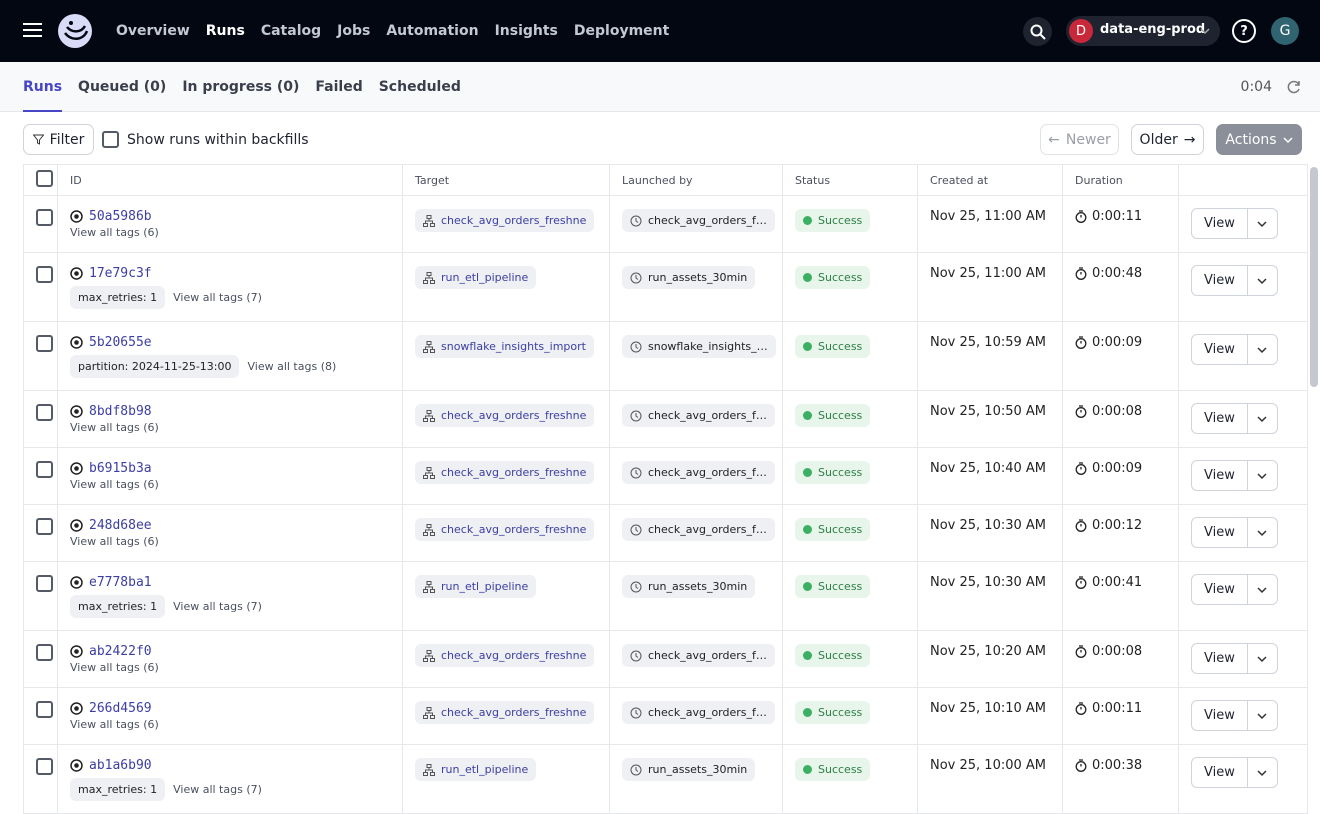  What do you see at coordinates (1079, 139) in the screenshot?
I see `newer-button: ←Newer` at bounding box center [1079, 139].